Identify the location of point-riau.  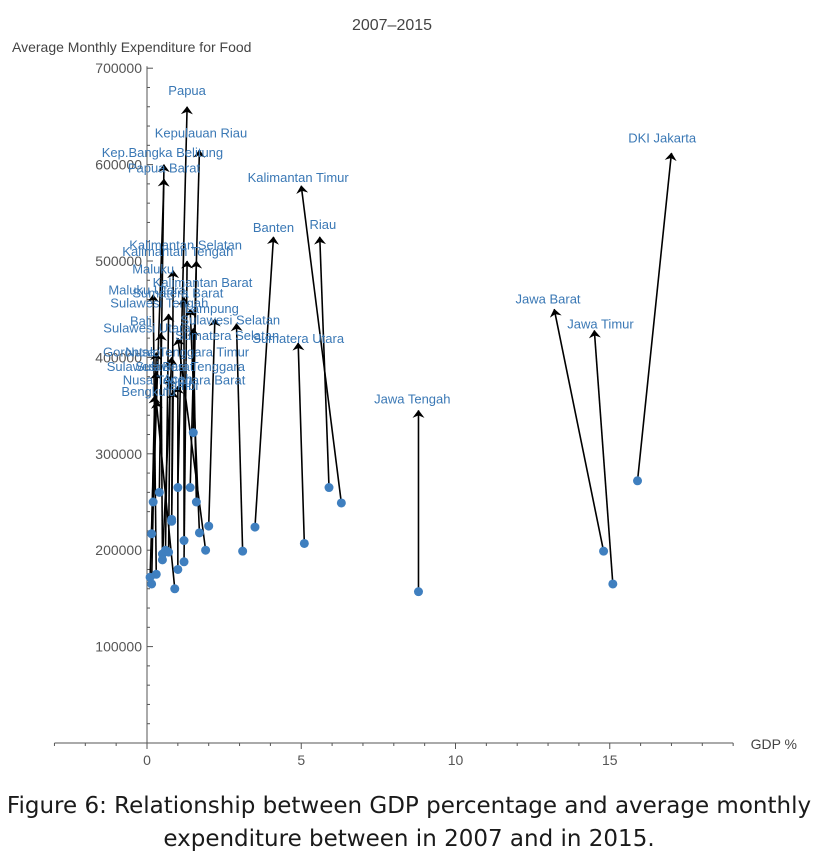
(329, 488).